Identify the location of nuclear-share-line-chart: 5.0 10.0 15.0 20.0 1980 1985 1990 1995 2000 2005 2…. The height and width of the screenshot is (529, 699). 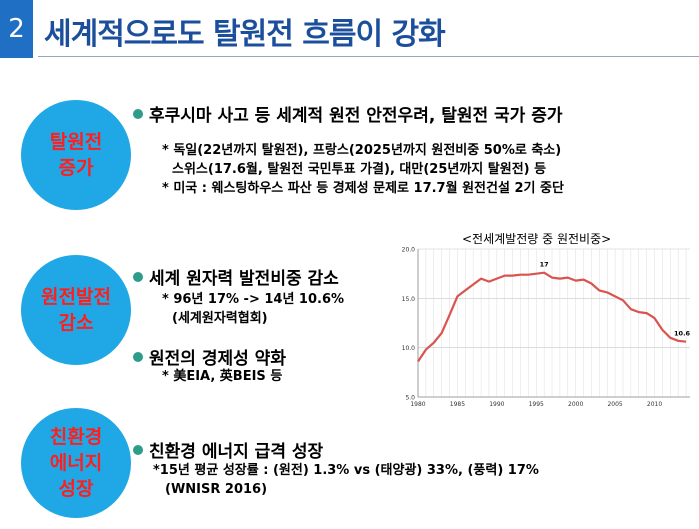
(546, 328).